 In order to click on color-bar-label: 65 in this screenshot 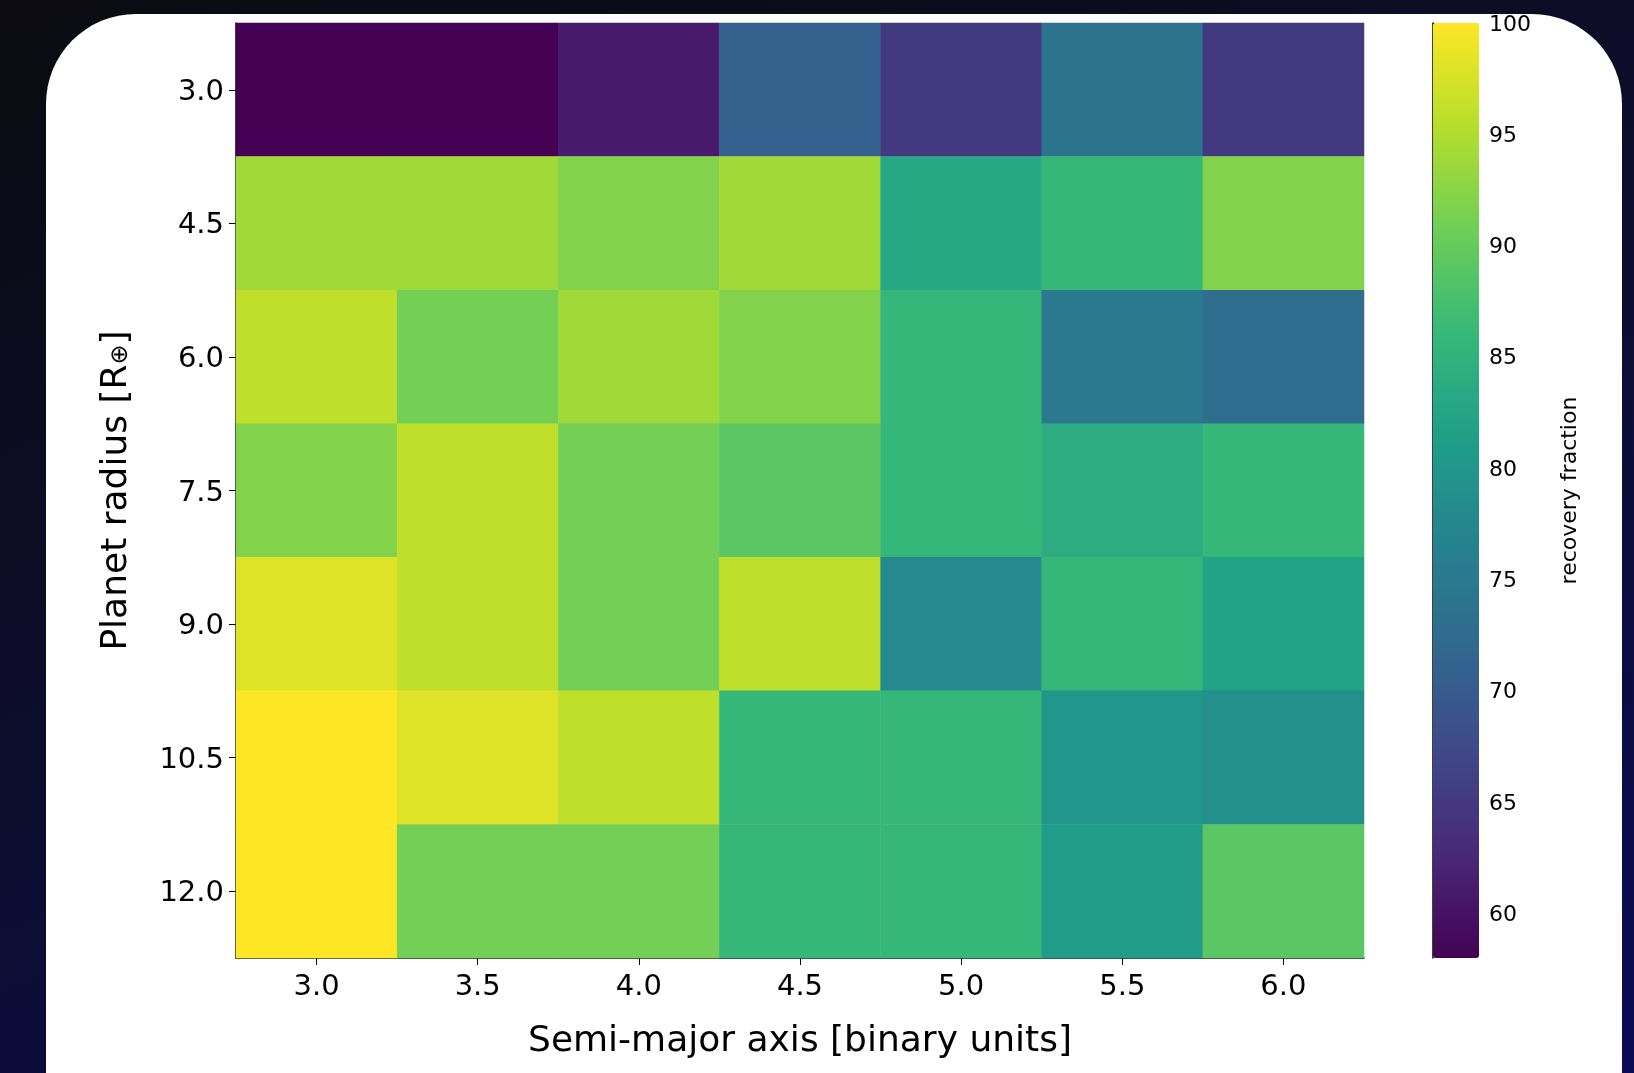, I will do `click(1503, 802)`.